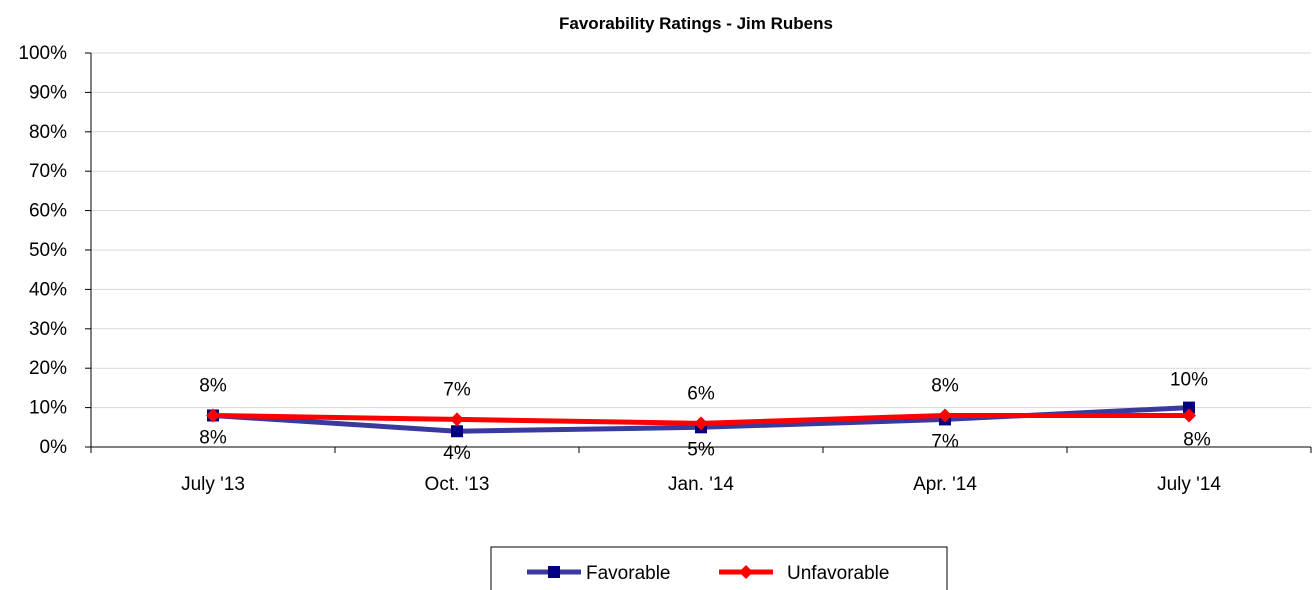 The image size is (1312, 590). Describe the element at coordinates (42, 53) in the screenshot. I see `y-tick-label: 100%` at that location.